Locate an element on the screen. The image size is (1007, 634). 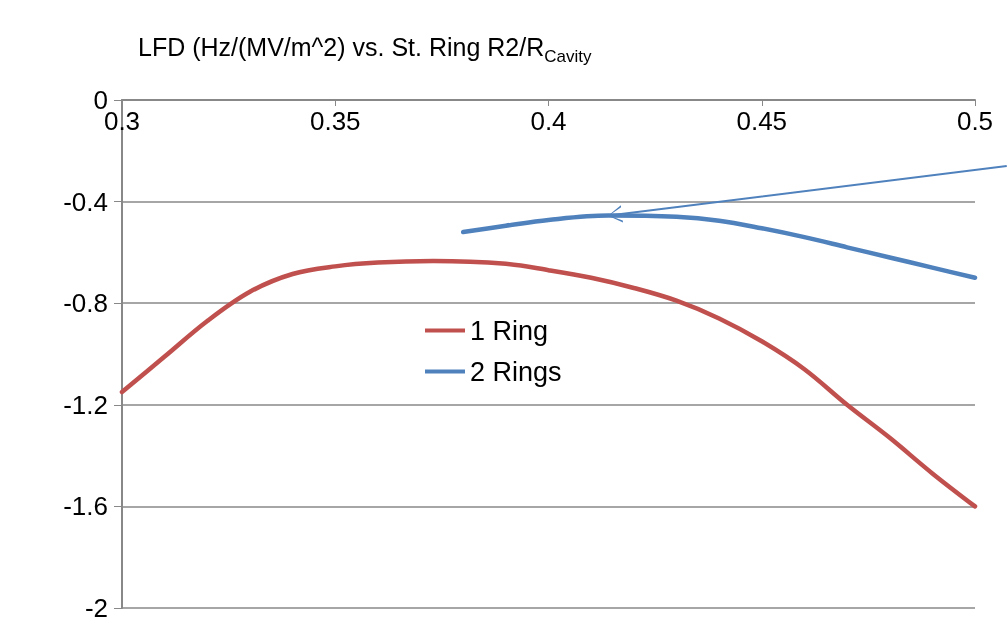
y-tick-label: -2 is located at coordinates (96, 608).